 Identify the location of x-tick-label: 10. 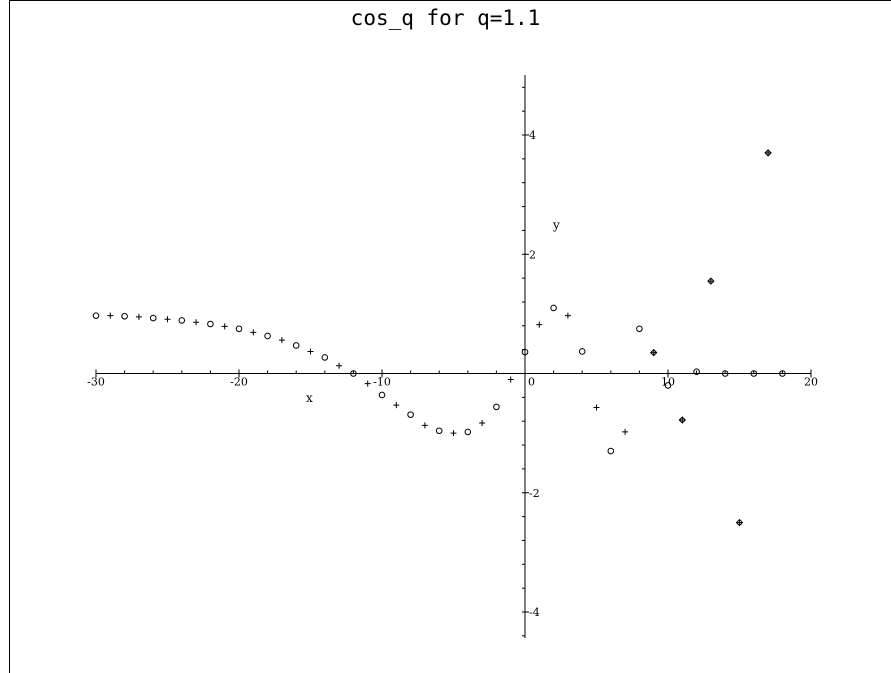
(668, 382).